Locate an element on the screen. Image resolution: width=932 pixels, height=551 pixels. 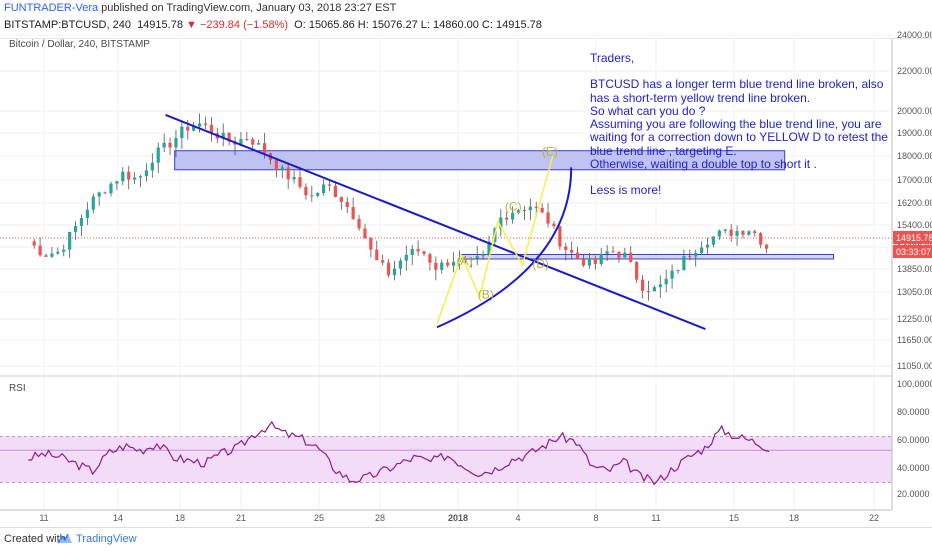
symbol-label: BITSTAMP:BTCUSD, 240 is located at coordinates (67, 25).